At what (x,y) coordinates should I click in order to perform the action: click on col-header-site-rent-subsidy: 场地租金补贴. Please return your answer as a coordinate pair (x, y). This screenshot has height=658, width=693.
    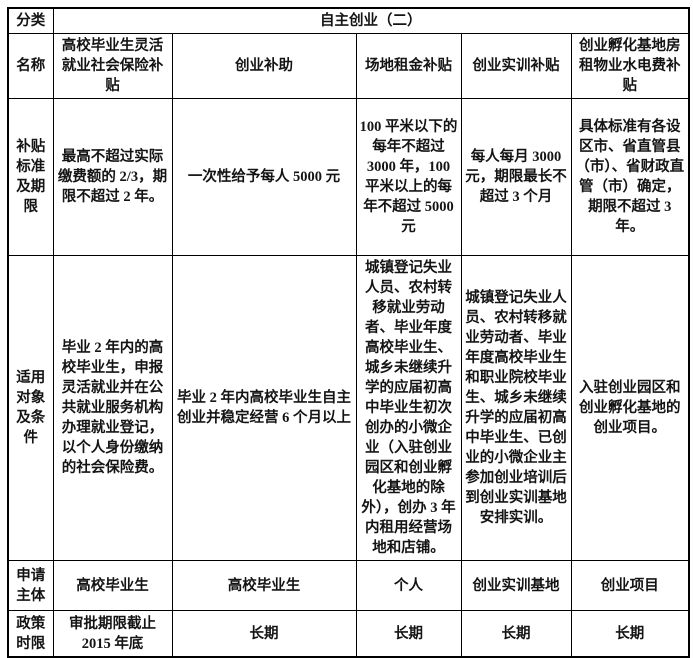
    Looking at the image, I should click on (408, 66).